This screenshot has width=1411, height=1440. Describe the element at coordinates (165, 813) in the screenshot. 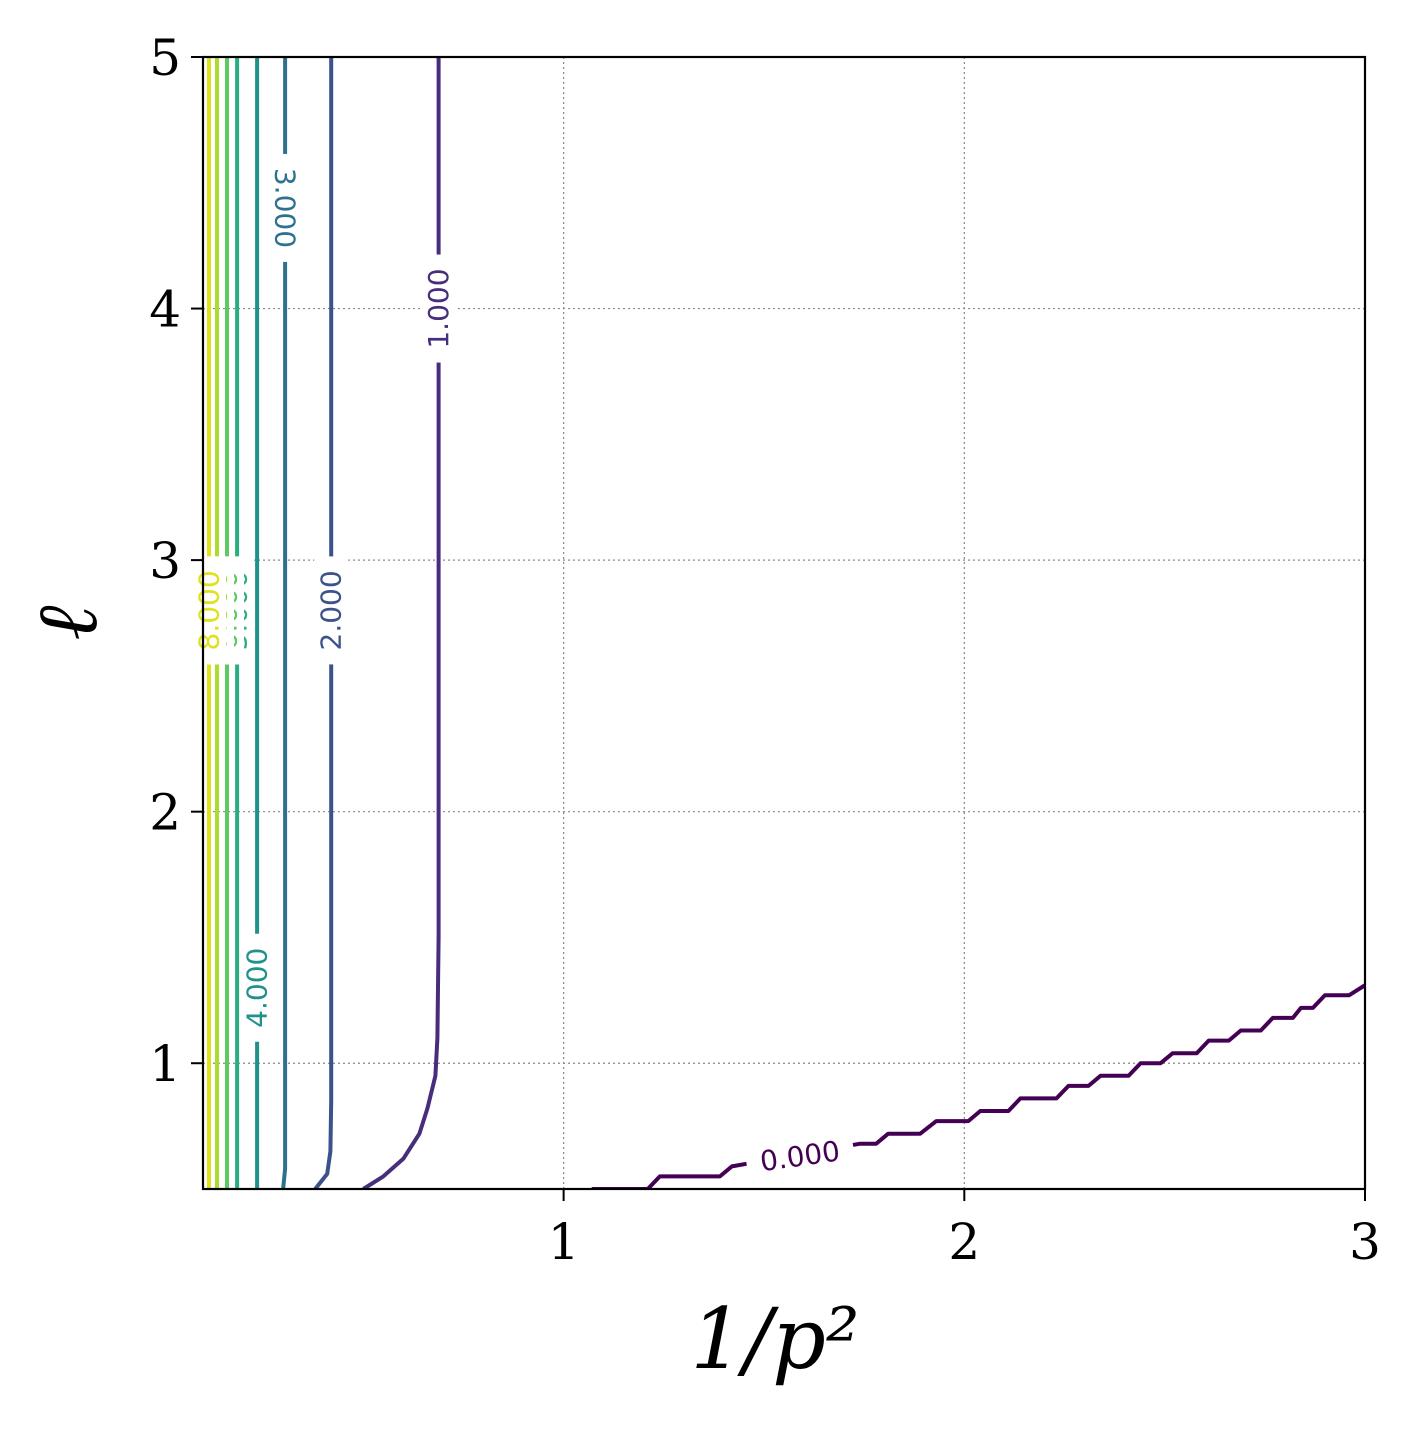

I see `y-tick-label: 2` at that location.